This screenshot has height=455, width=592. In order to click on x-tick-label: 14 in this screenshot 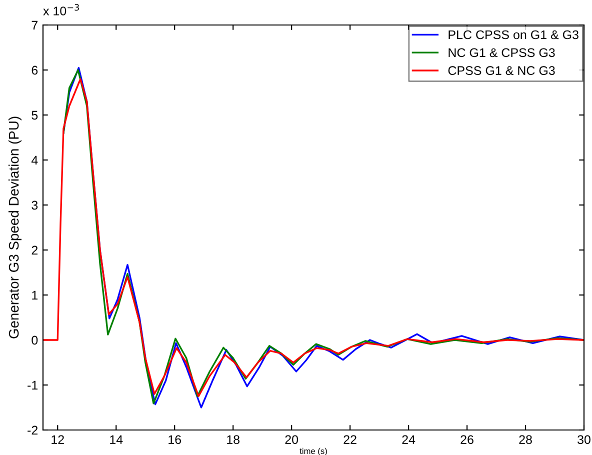, I will do `click(116, 439)`.